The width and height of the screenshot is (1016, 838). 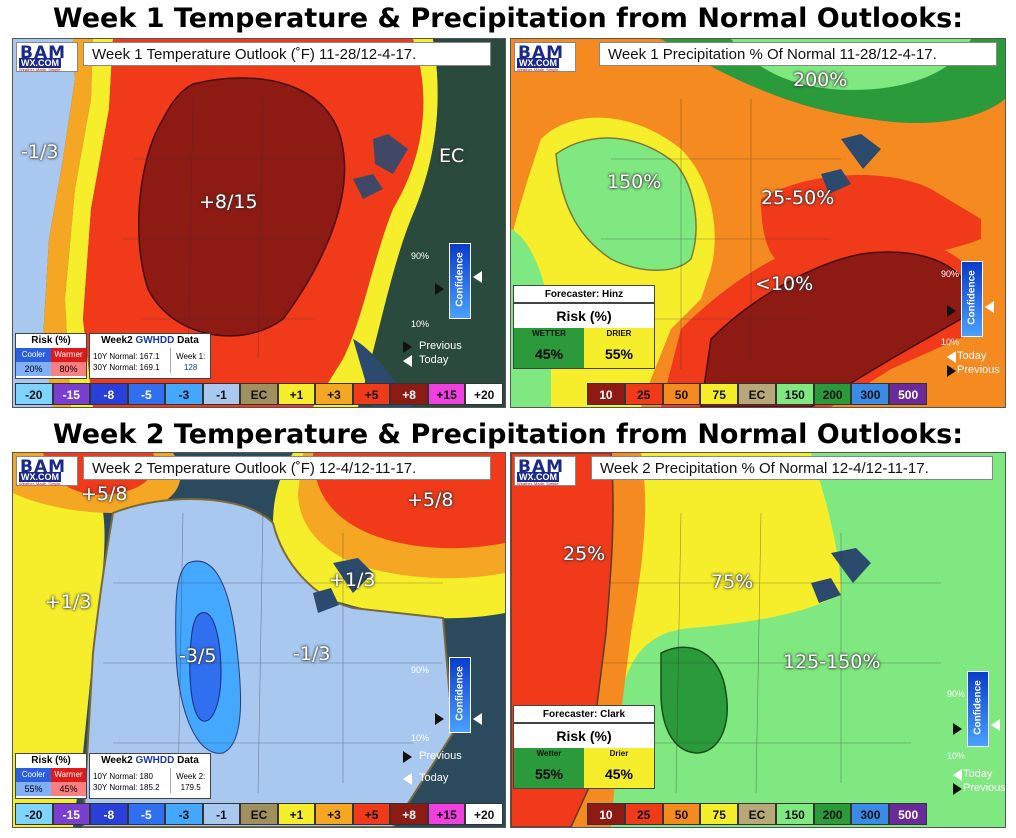 I want to click on w2-precip-label-25: 25%, so click(x=584, y=554).